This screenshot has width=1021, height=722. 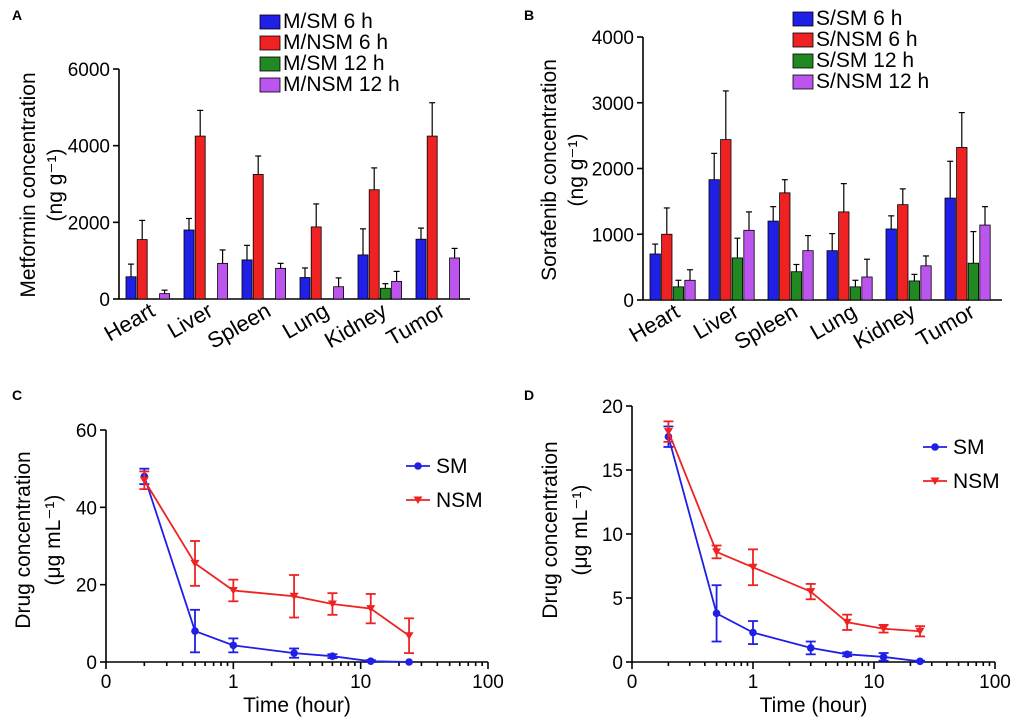 What do you see at coordinates (617, 599) in the screenshot?
I see `y-tick-label: 5` at bounding box center [617, 599].